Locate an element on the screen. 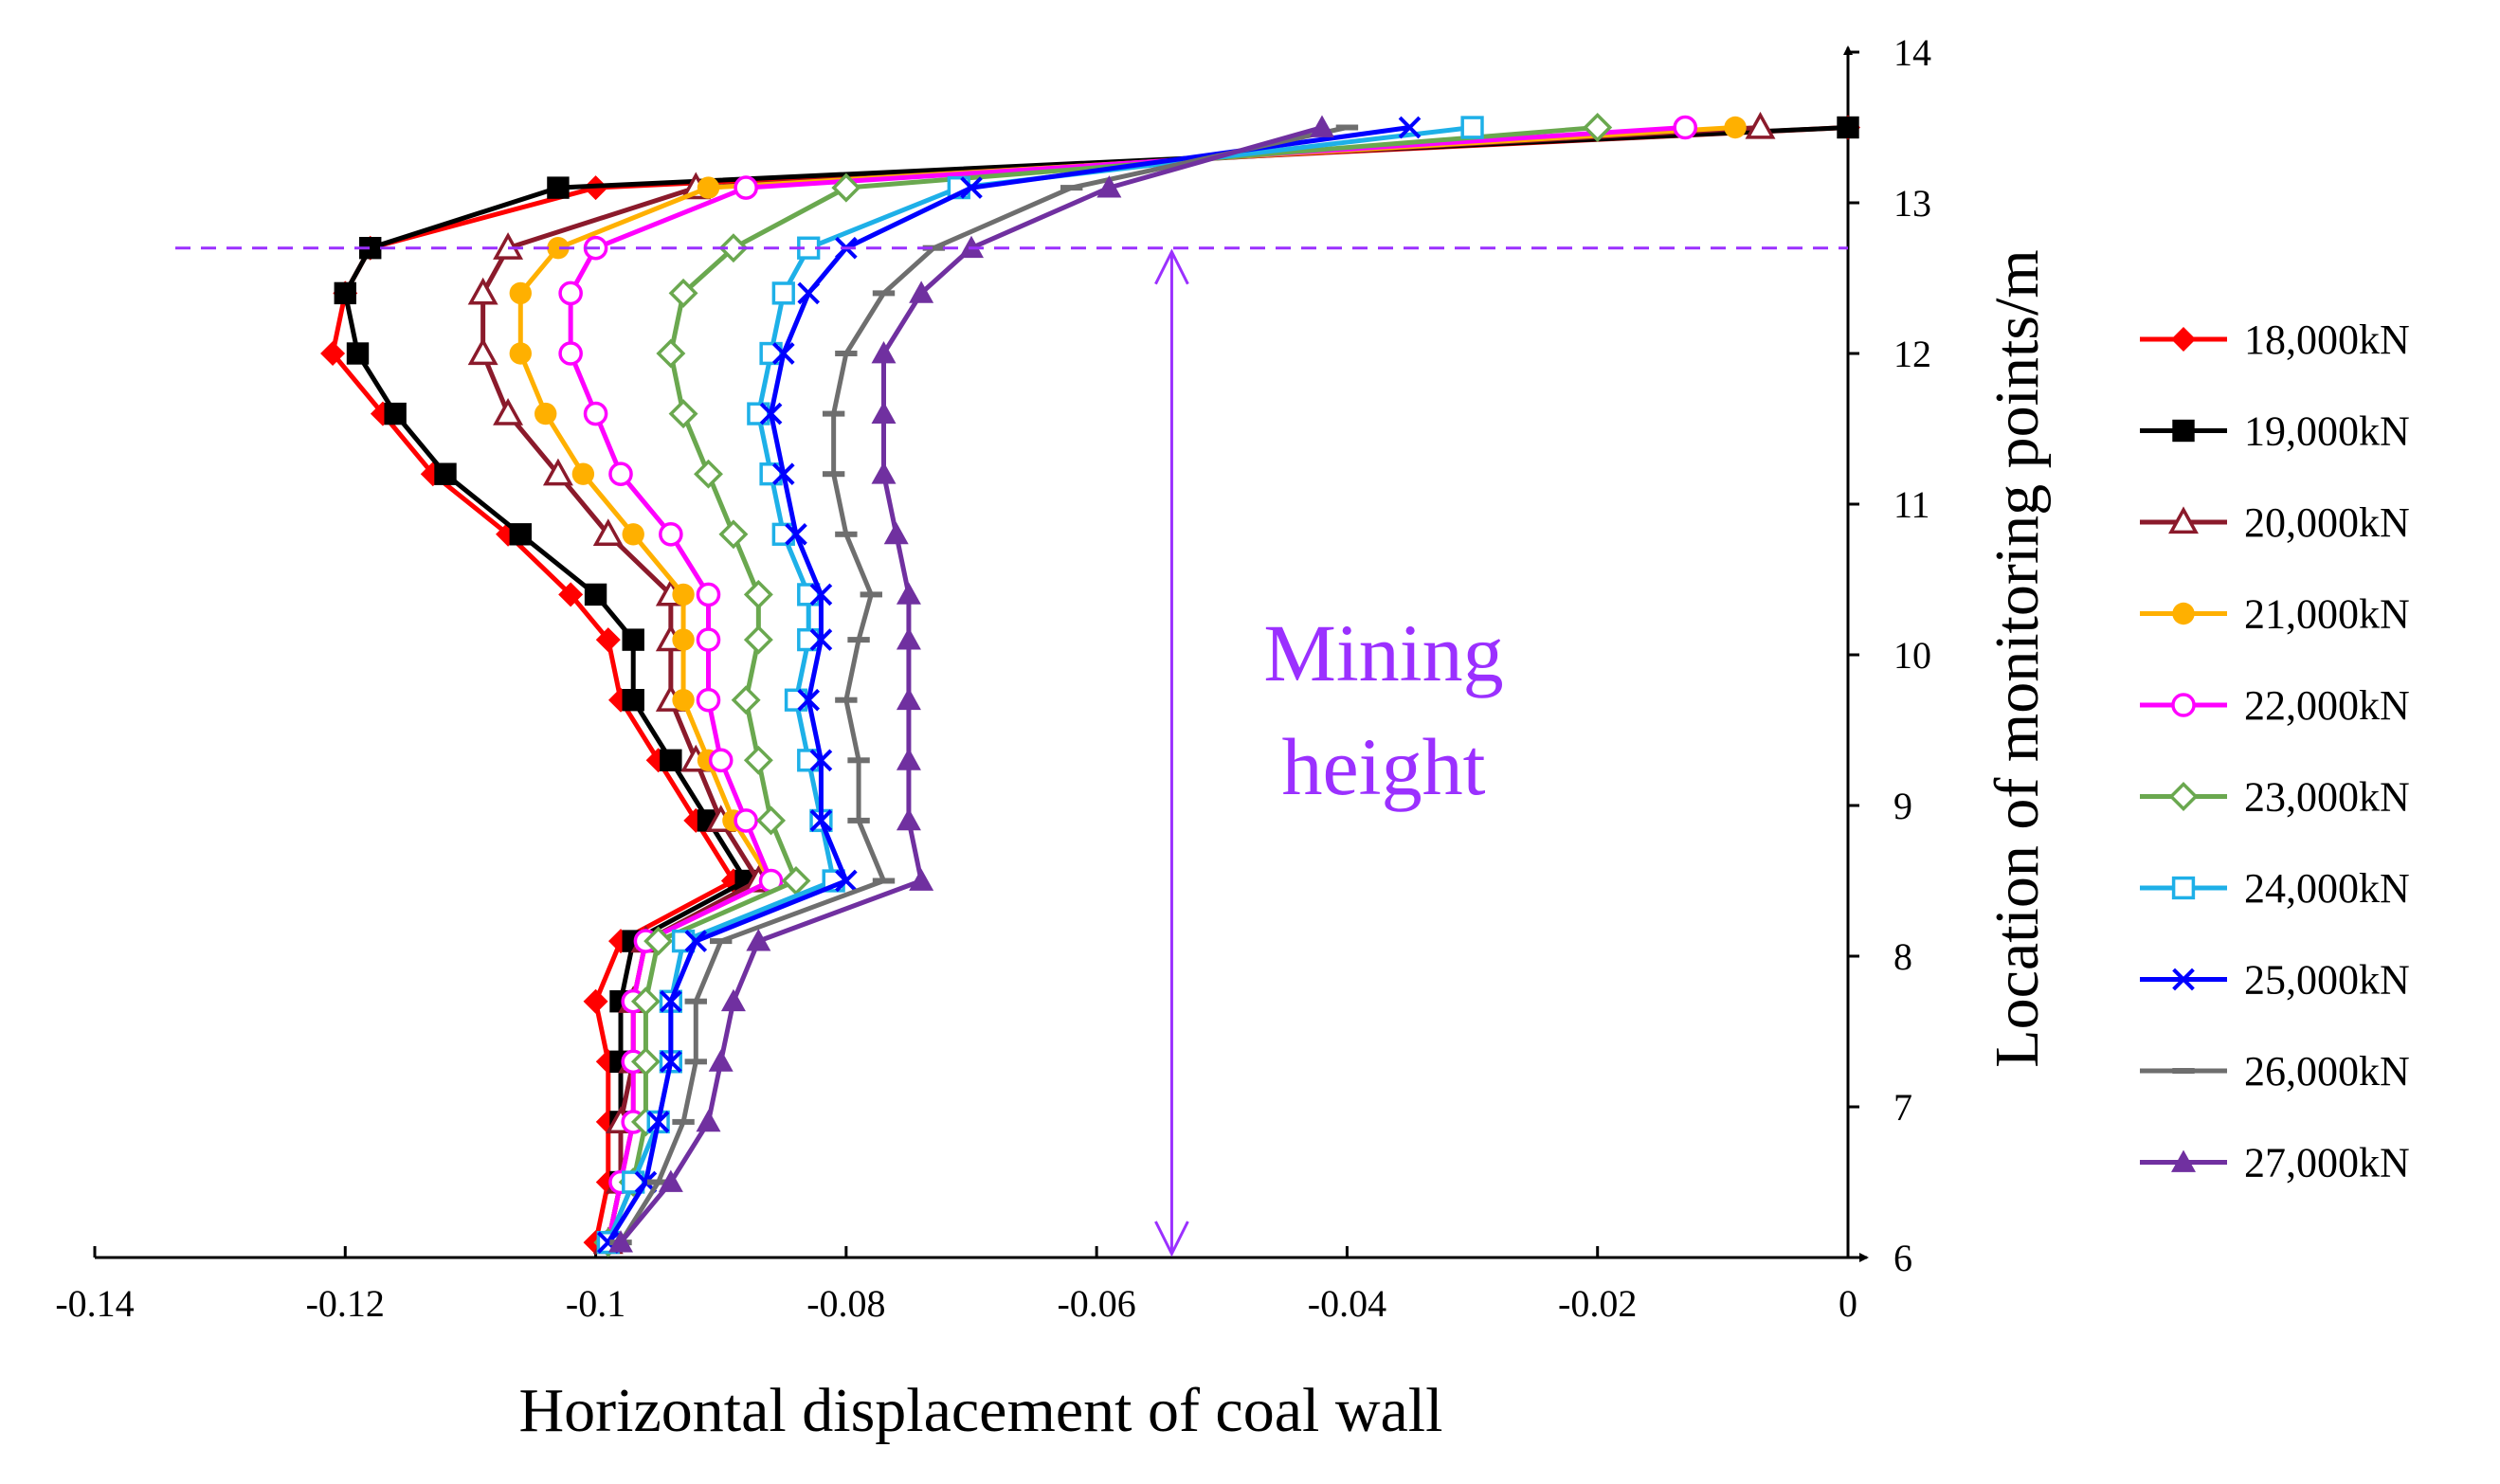 The width and height of the screenshot is (2500, 1484). legend-label: 21,000kN is located at coordinates (2327, 614).